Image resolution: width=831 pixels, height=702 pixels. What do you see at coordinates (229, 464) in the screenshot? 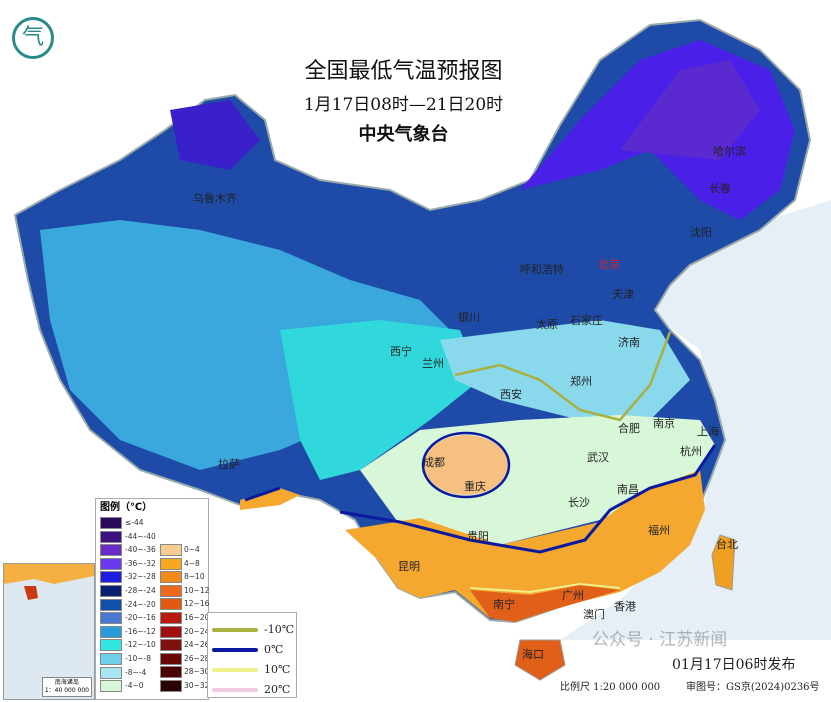
I see `city-label: 拉萨` at bounding box center [229, 464].